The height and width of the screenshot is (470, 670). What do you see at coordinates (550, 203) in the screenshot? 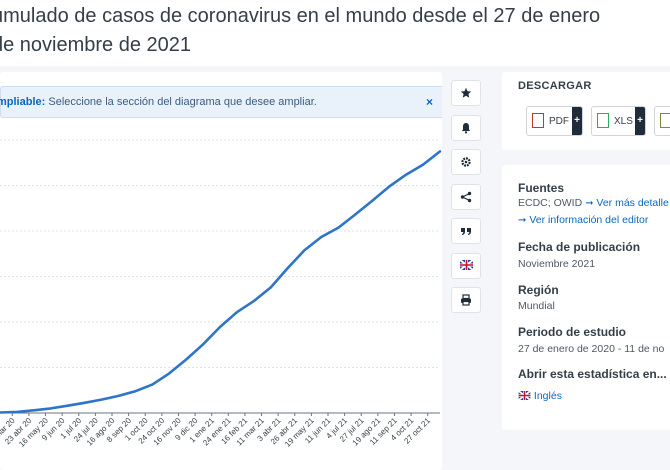
I see `sources-value: ECDC; OWID` at bounding box center [550, 203].